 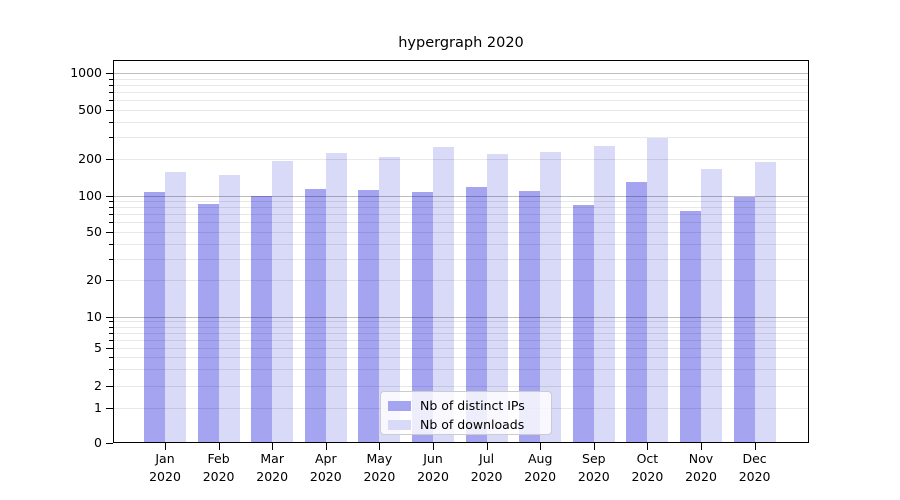 I want to click on legend-label-downloads: Nb of downloads, so click(x=472, y=424).